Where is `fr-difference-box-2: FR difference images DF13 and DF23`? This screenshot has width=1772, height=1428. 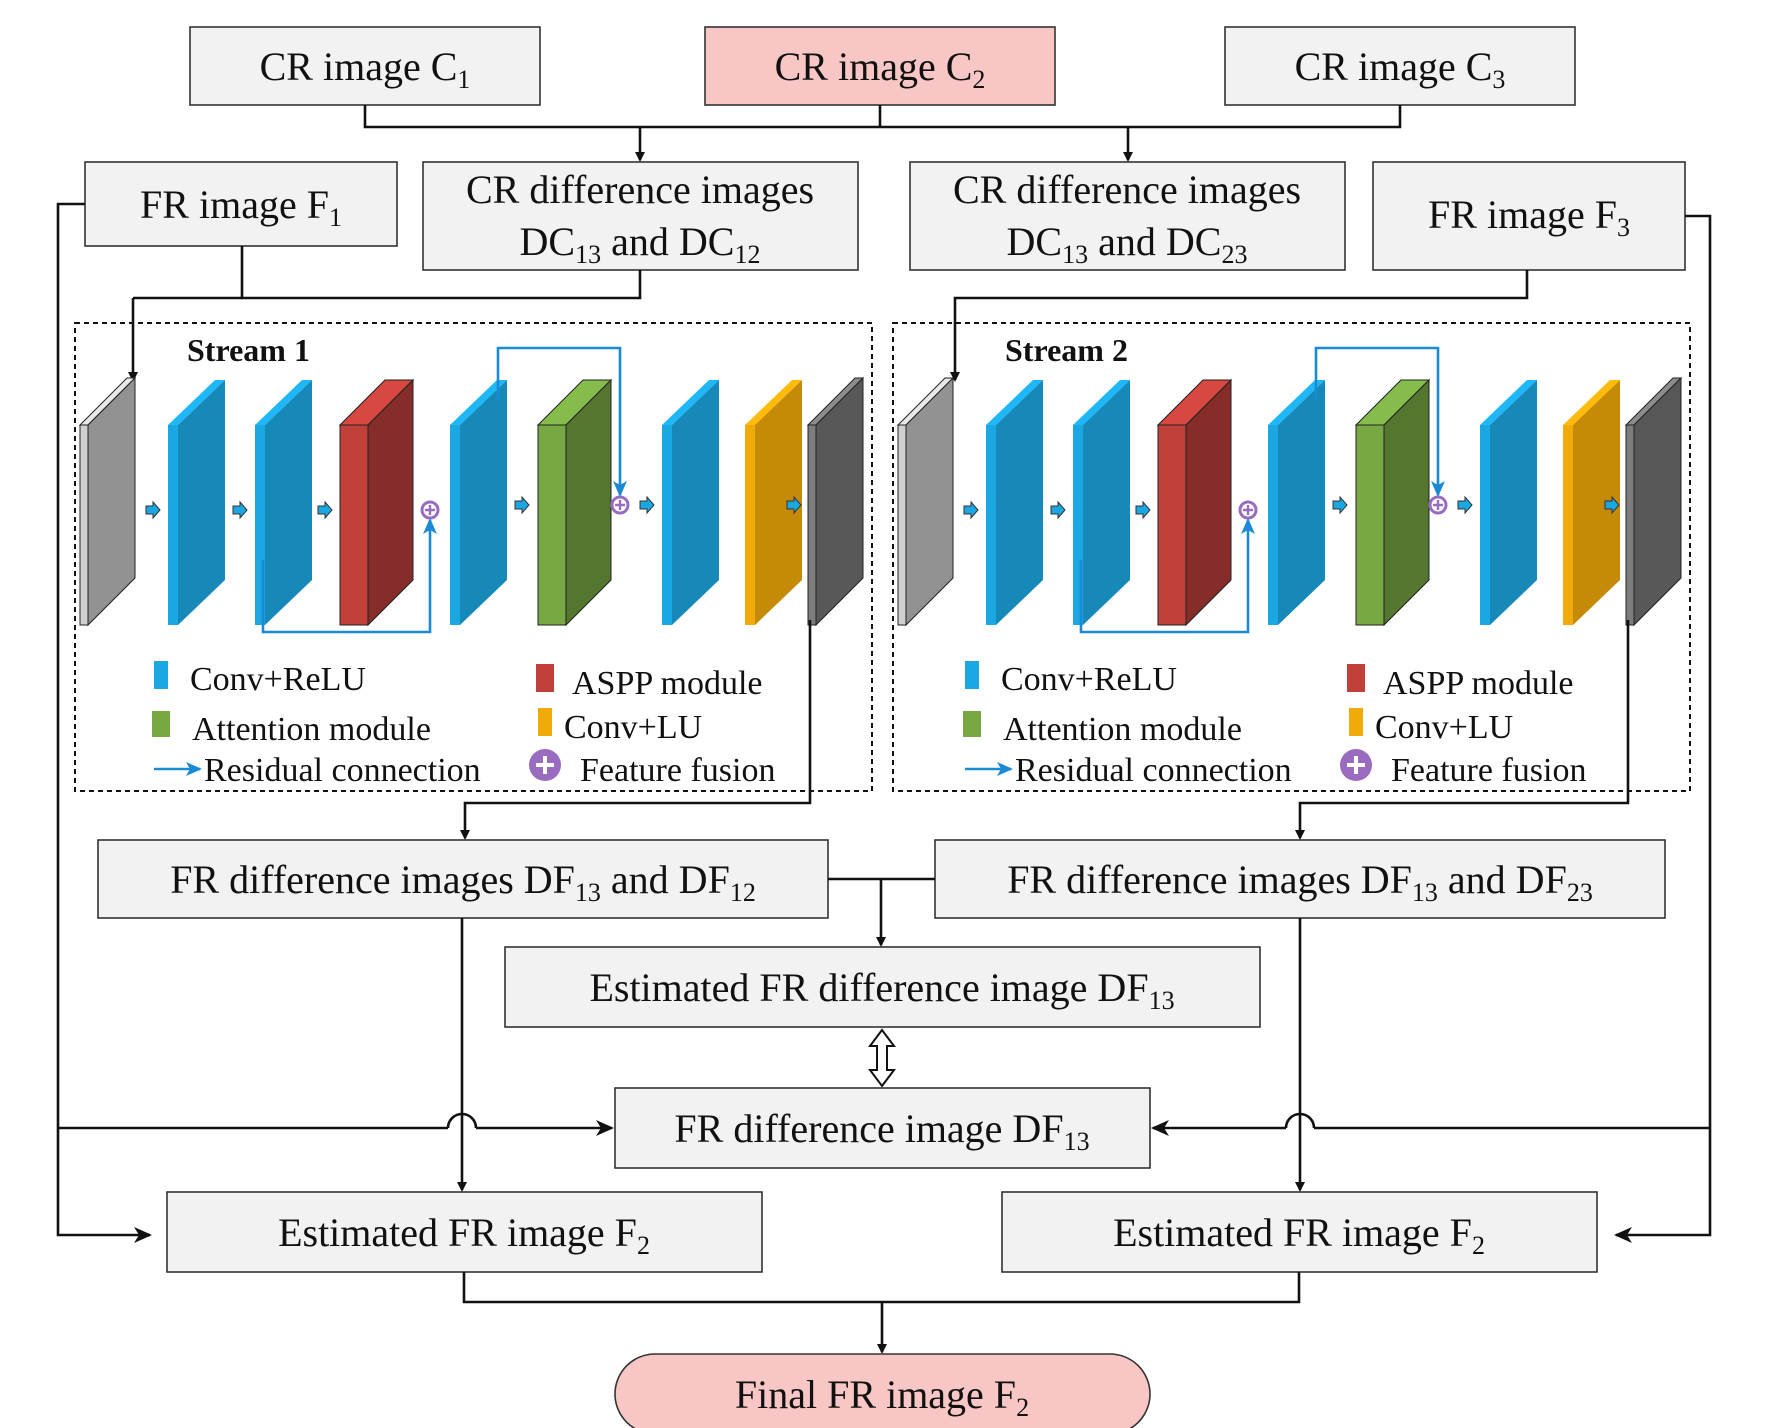 fr-difference-box-2: FR difference images DF13 and DF23 is located at coordinates (1300, 879).